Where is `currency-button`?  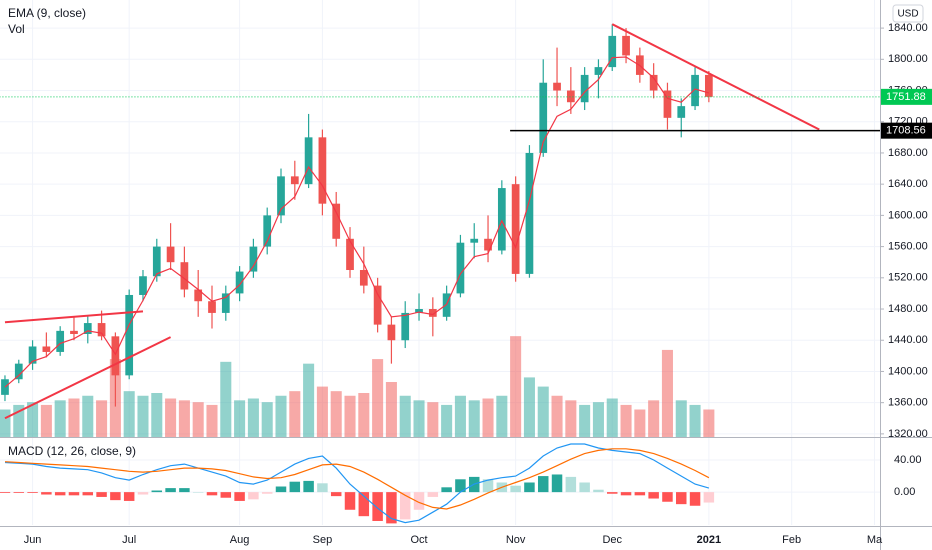
currency-button is located at coordinates (908, 13).